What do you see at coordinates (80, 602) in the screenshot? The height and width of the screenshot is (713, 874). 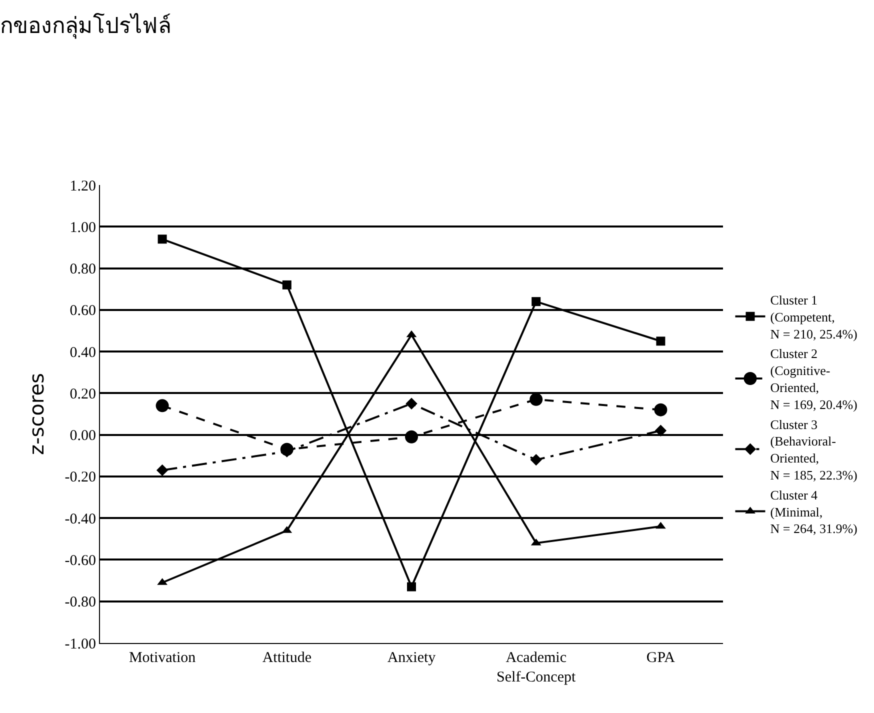 I see `y-tick-label: -0.80` at bounding box center [80, 602].